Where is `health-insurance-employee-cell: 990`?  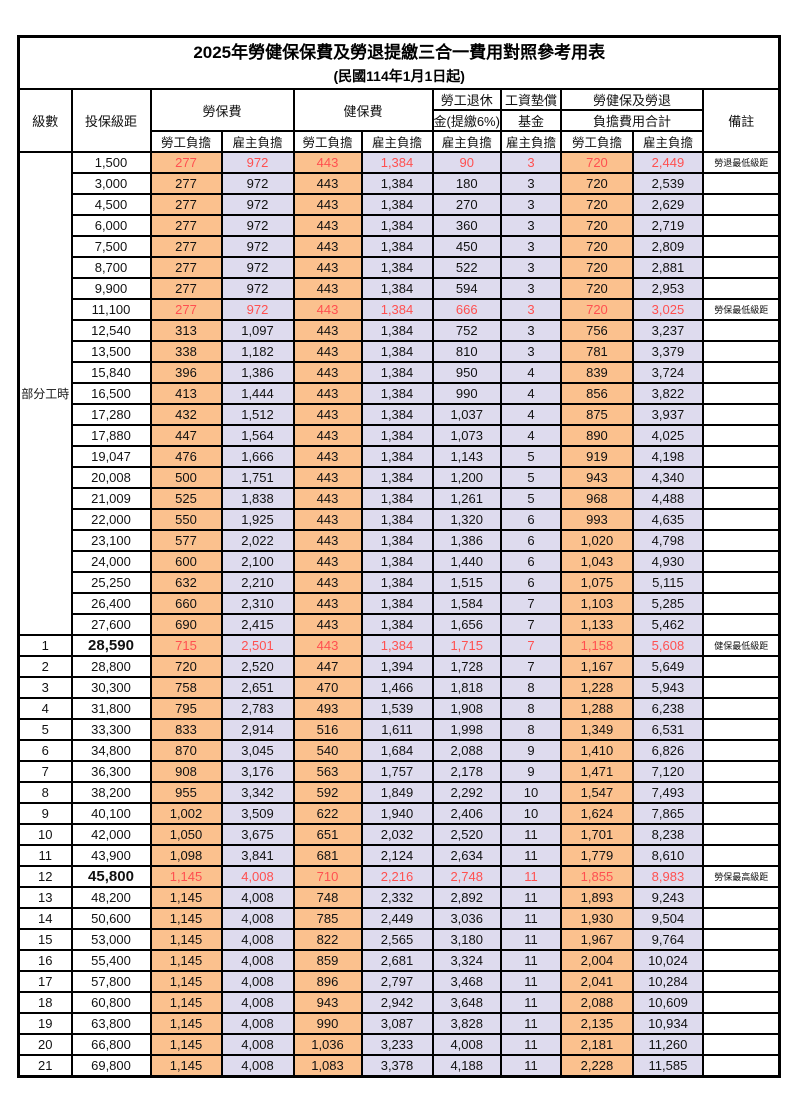 health-insurance-employee-cell: 990 is located at coordinates (327, 1023).